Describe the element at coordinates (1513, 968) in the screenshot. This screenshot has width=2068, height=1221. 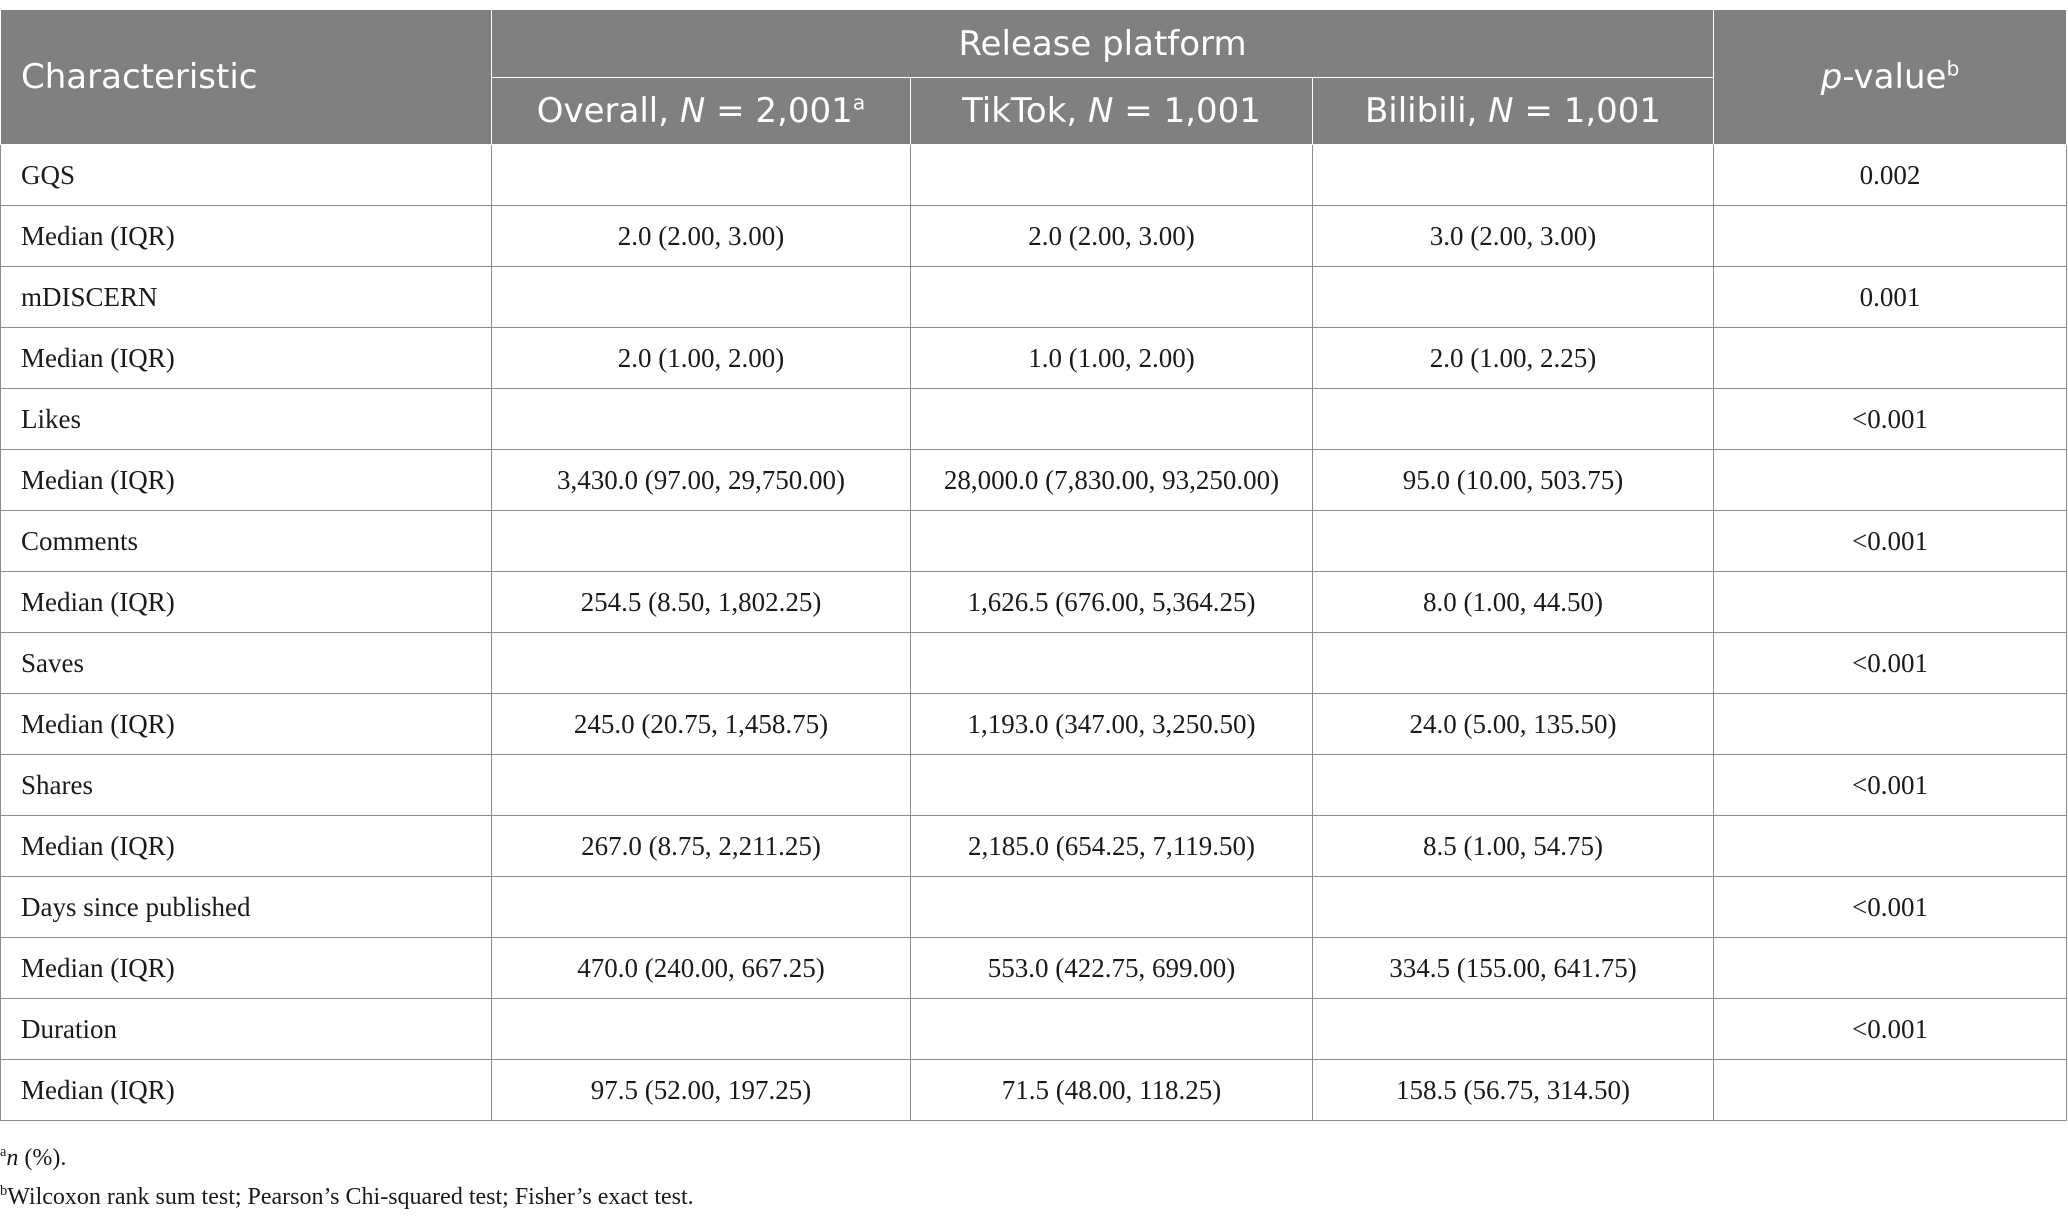
I see `cell-bilibili: 334.5 (155.00, 641.75)` at that location.